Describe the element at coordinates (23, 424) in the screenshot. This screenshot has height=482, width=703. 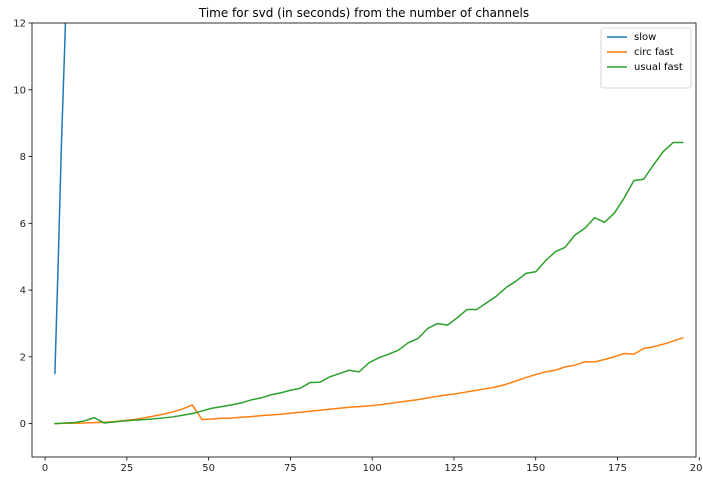
I see `y-tick-label: 0` at that location.